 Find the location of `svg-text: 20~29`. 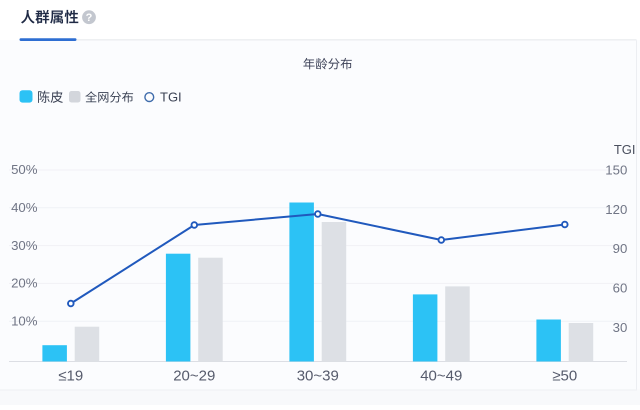

svg-text: 20~29 is located at coordinates (194, 376).